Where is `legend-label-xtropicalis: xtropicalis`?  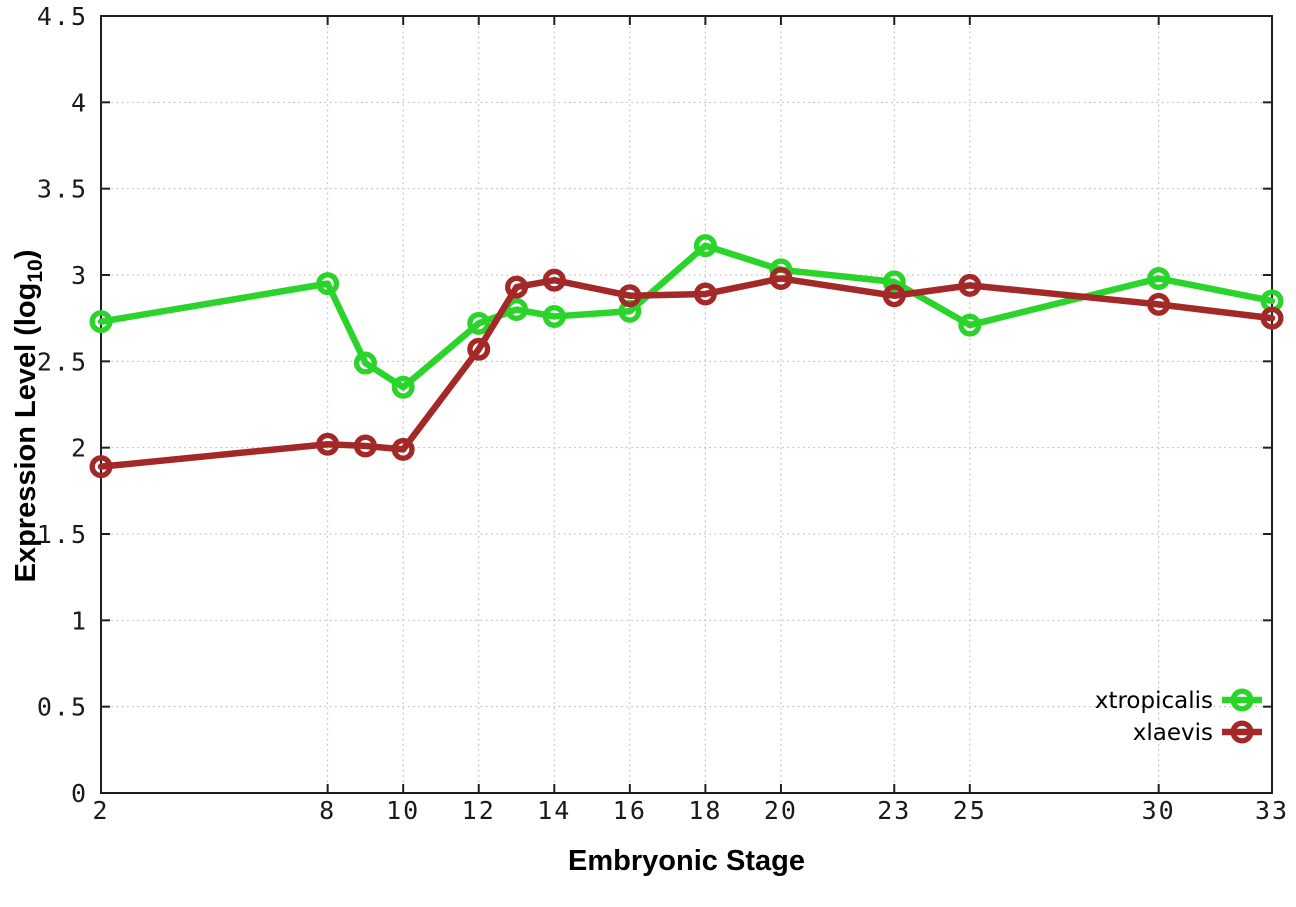 legend-label-xtropicalis: xtropicalis is located at coordinates (1154, 701).